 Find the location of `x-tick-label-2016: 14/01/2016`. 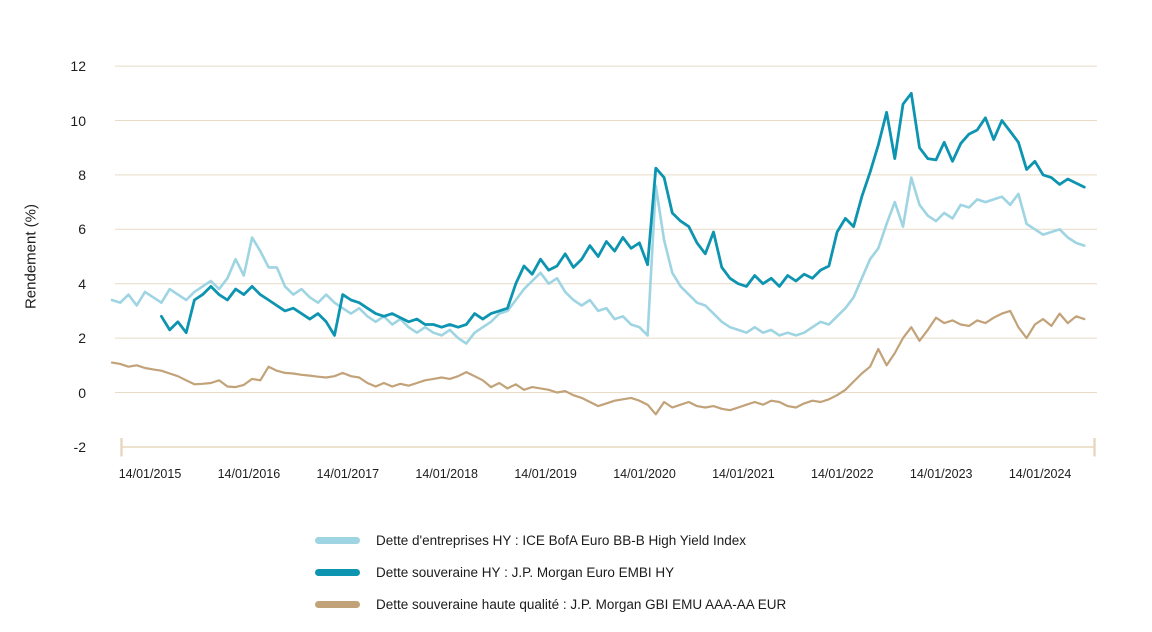

x-tick-label-2016: 14/01/2016 is located at coordinates (249, 474).